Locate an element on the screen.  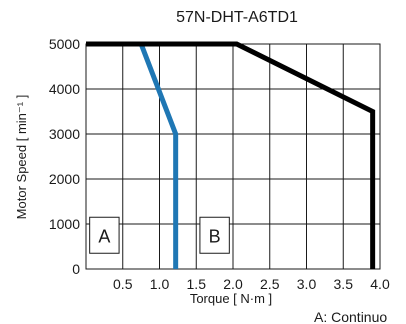
region-label: A is located at coordinates (104, 236).